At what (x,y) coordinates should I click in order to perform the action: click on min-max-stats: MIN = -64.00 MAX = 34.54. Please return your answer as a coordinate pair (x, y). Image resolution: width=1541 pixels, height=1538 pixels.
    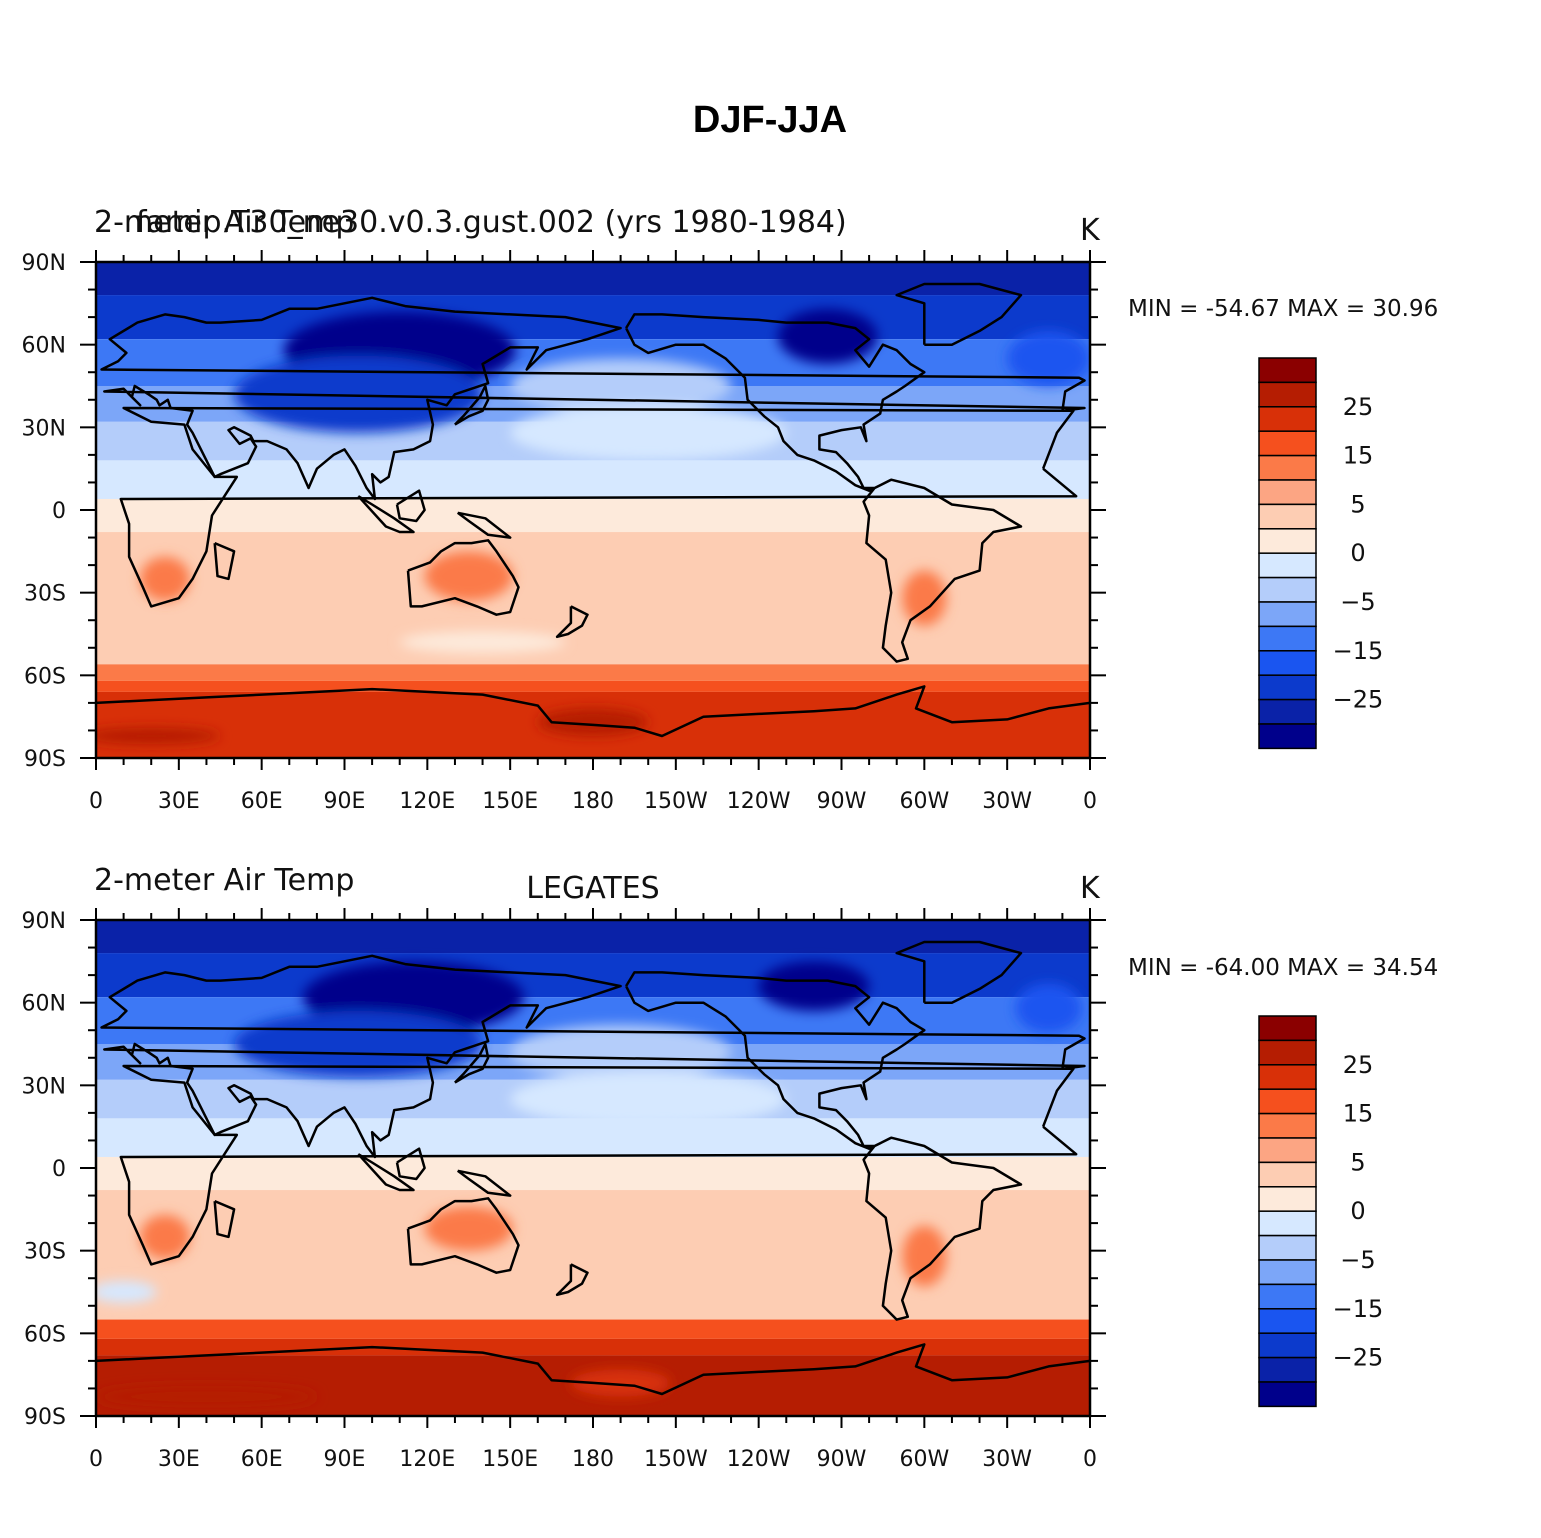
    Looking at the image, I should click on (1283, 968).